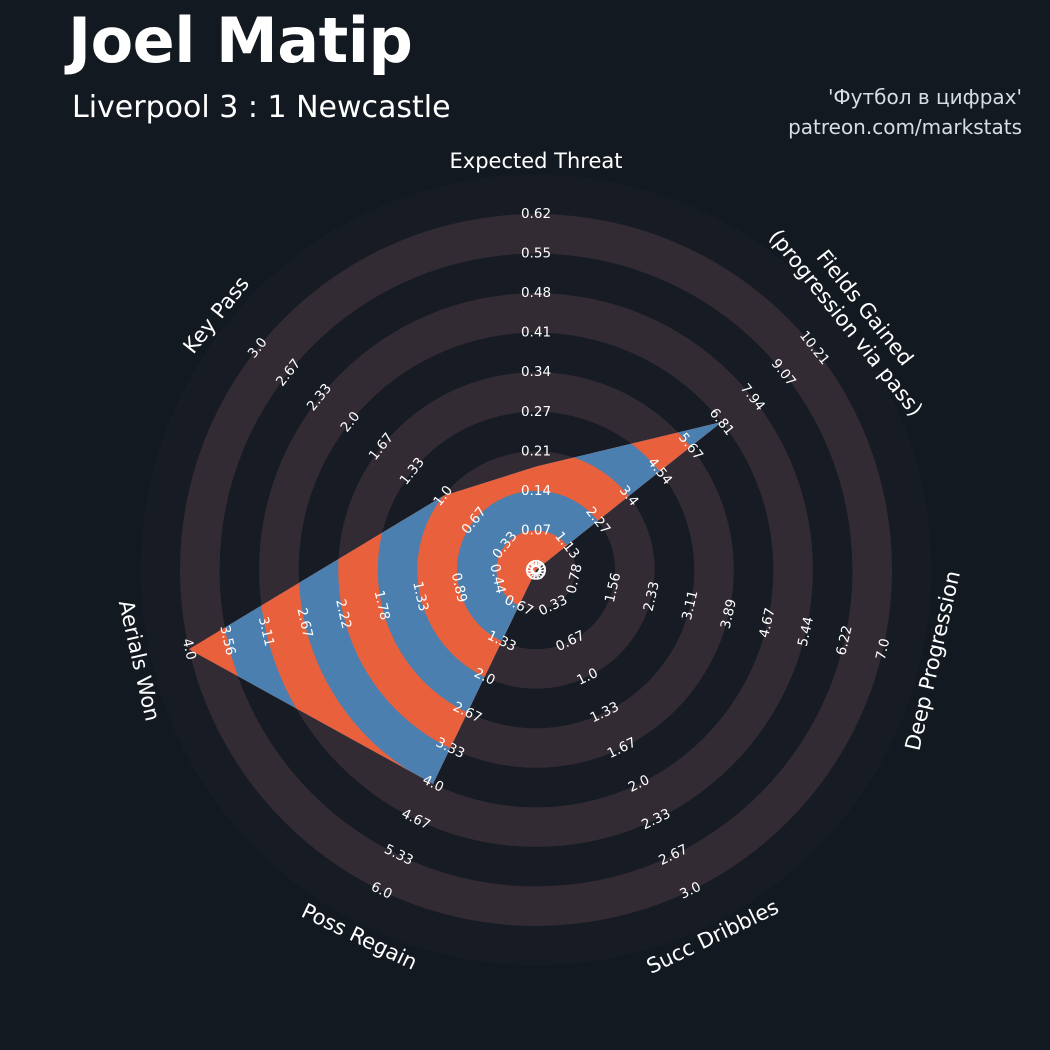 The image size is (1050, 1050). Describe the element at coordinates (806, 631) in the screenshot. I see `radar-tick-label: 5.44` at that location.